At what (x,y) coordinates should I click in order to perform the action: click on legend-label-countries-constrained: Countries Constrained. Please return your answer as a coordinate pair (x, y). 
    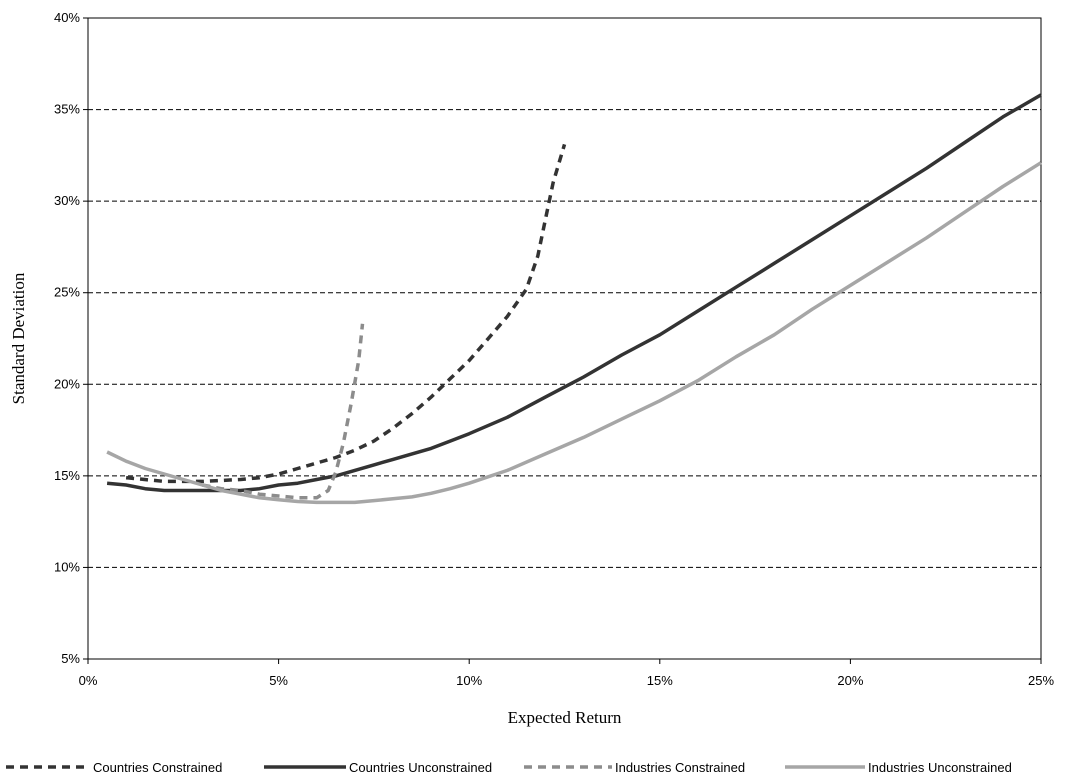
    Looking at the image, I should click on (157, 767).